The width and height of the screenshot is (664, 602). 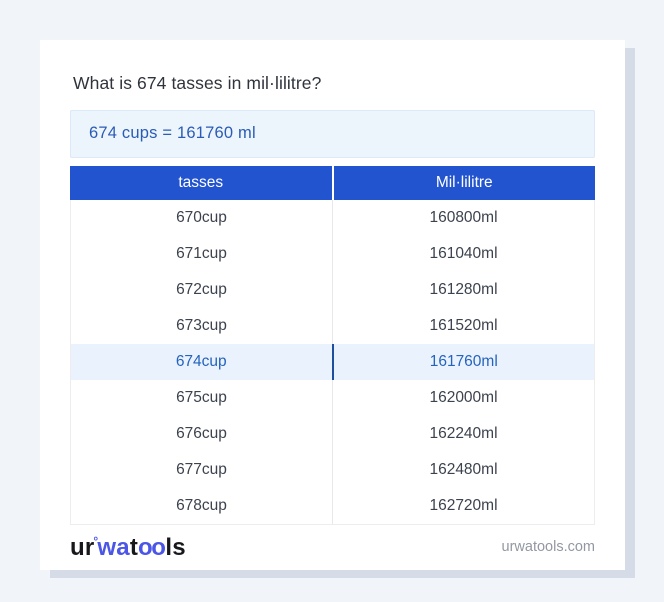 I want to click on cell-millilitre: 162000ml, so click(x=463, y=397).